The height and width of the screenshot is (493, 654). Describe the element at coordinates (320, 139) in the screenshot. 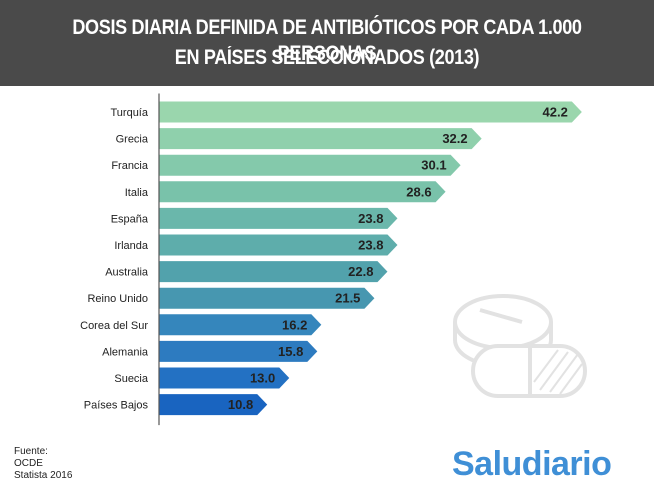

I see `bar-grecia` at that location.